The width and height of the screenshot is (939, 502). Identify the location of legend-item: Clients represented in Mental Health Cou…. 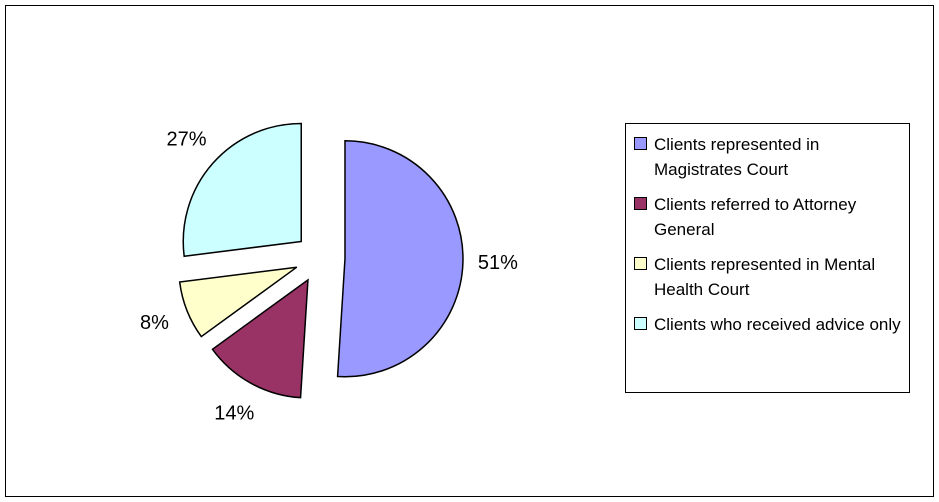
(768, 277).